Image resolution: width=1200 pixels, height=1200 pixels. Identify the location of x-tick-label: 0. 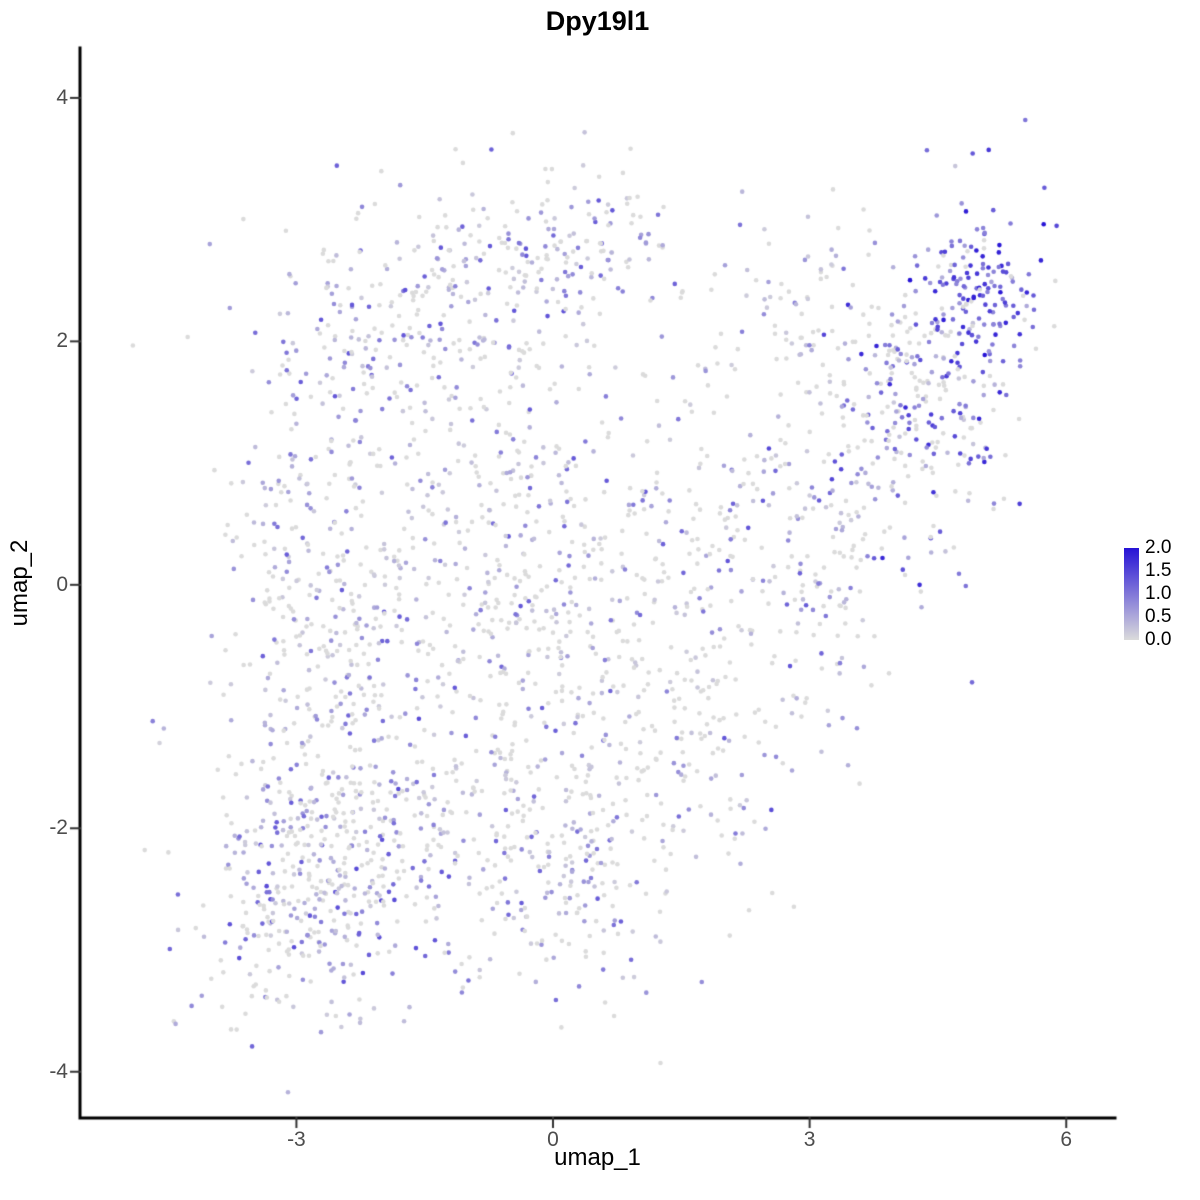
(553, 1139).